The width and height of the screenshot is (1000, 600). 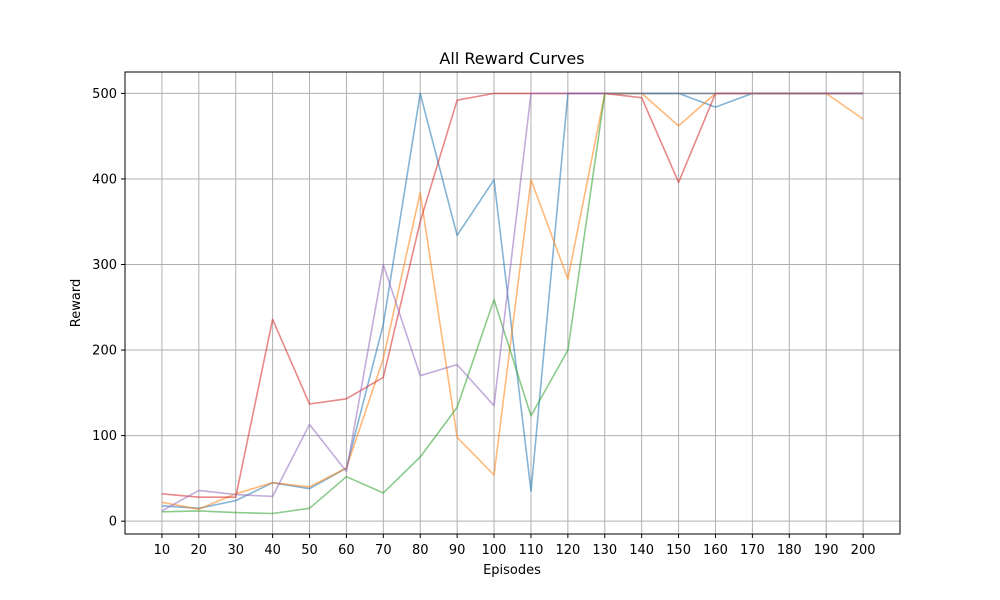 What do you see at coordinates (567, 550) in the screenshot?
I see `x-tick-label: 120` at bounding box center [567, 550].